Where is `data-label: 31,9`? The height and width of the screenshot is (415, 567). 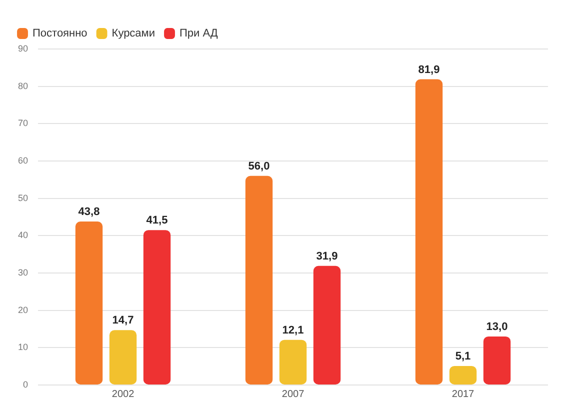
data-label: 31,9 is located at coordinates (327, 256).